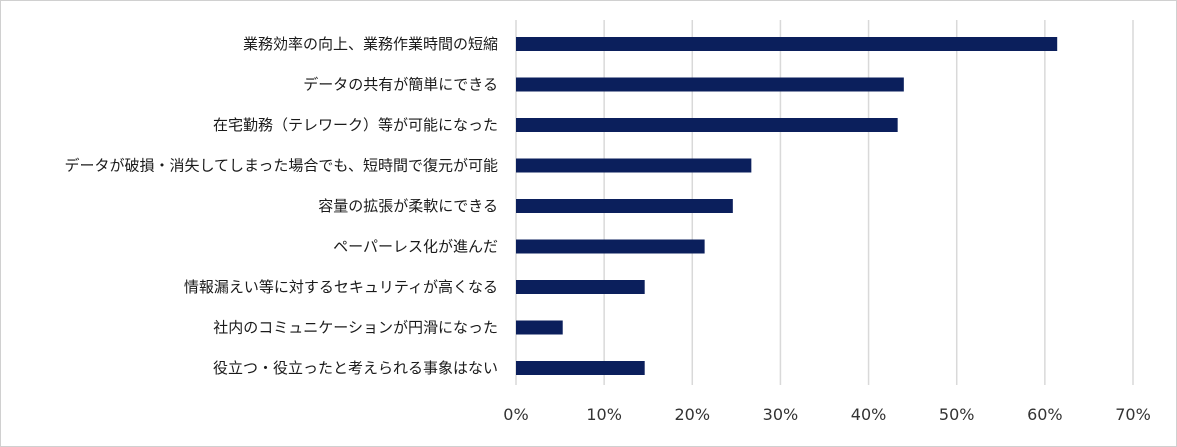 Image resolution: width=1177 pixels, height=447 pixels. I want to click on x-tick-label: 70%, so click(1133, 414).